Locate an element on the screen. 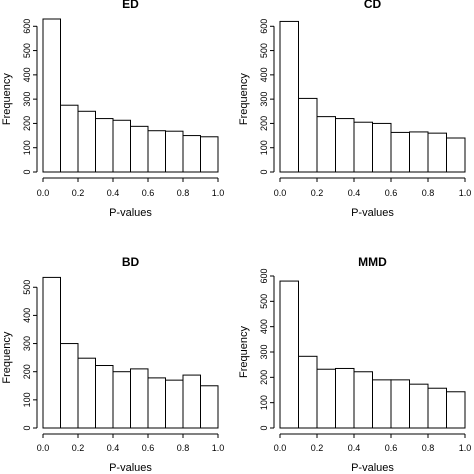 The image size is (474, 474). chart-title: MMD is located at coordinates (372, 262).